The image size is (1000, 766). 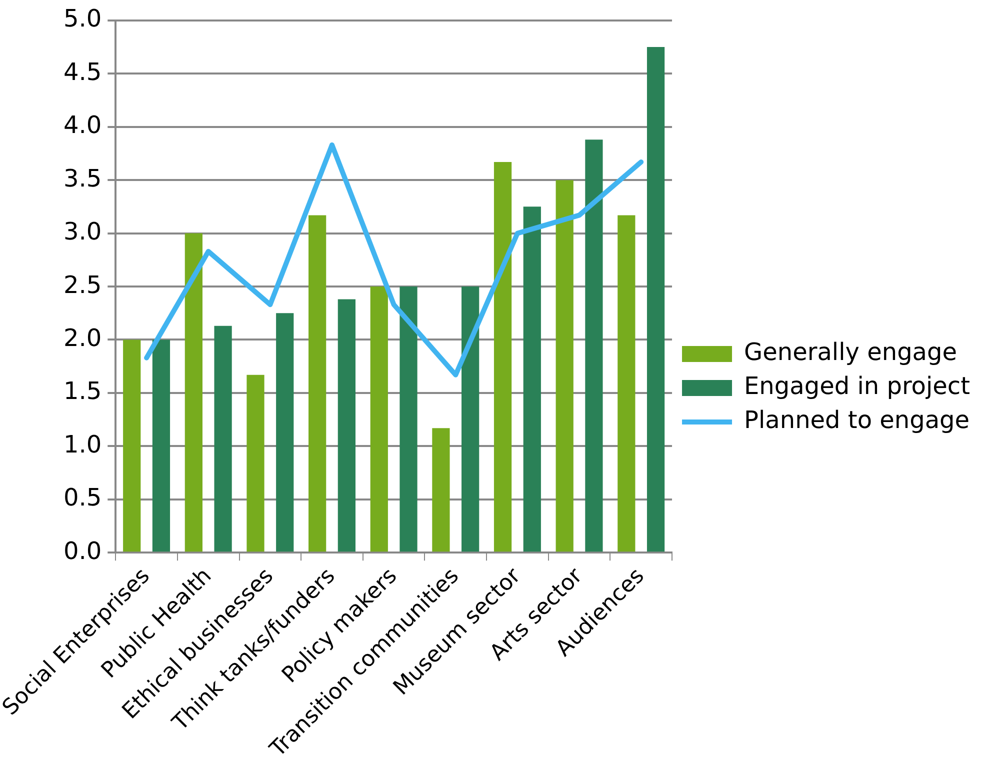 What do you see at coordinates (82, 550) in the screenshot?
I see `y-tick-label: 0.0` at bounding box center [82, 550].